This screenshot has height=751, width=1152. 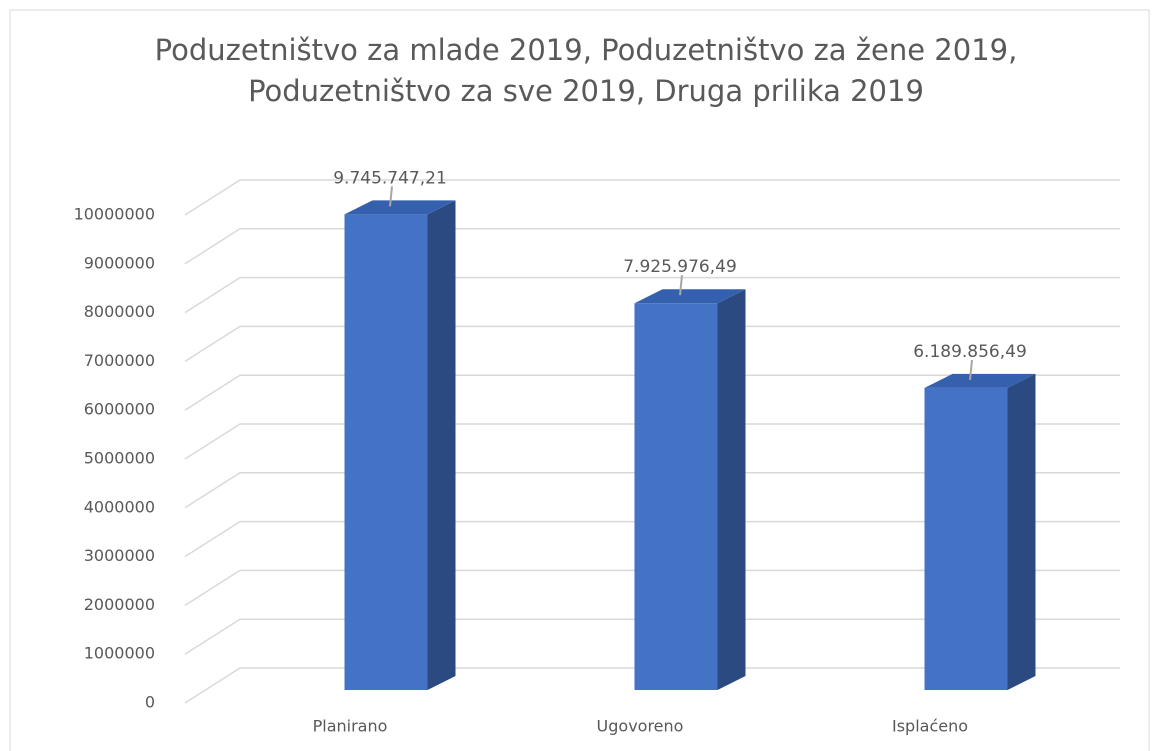 What do you see at coordinates (119, 409) in the screenshot?
I see `y-tick-label: 6000000` at bounding box center [119, 409].